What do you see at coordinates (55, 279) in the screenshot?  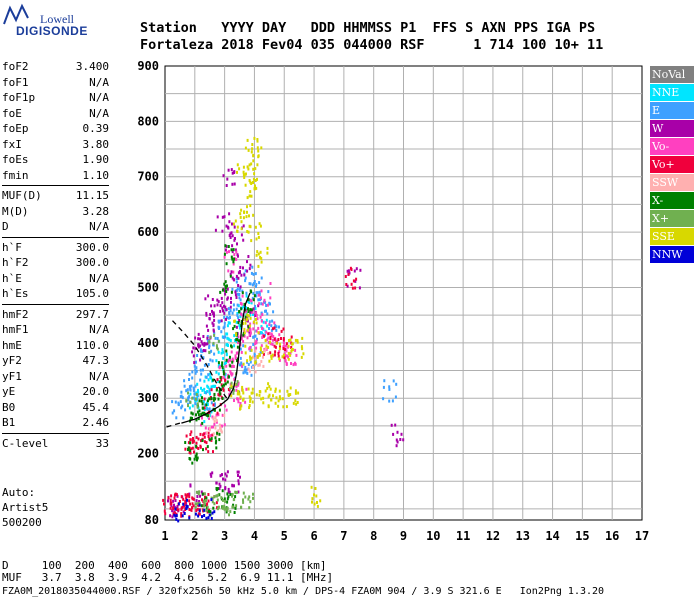 I see `param-row: h`E N/A` at bounding box center [55, 279].